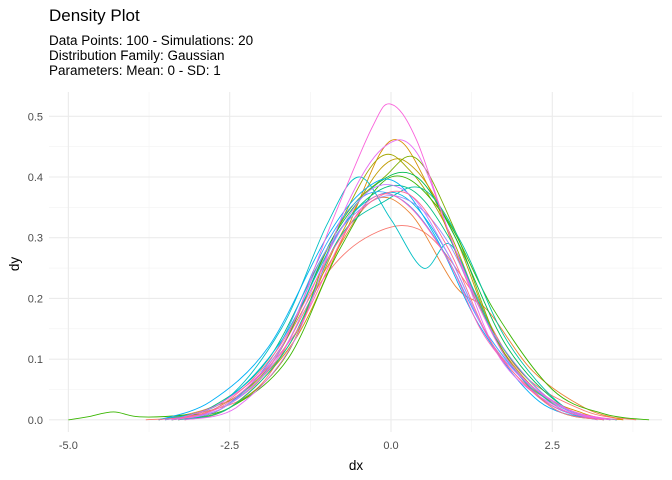  What do you see at coordinates (68, 446) in the screenshot?
I see `x-tick-label: -5.0` at bounding box center [68, 446].